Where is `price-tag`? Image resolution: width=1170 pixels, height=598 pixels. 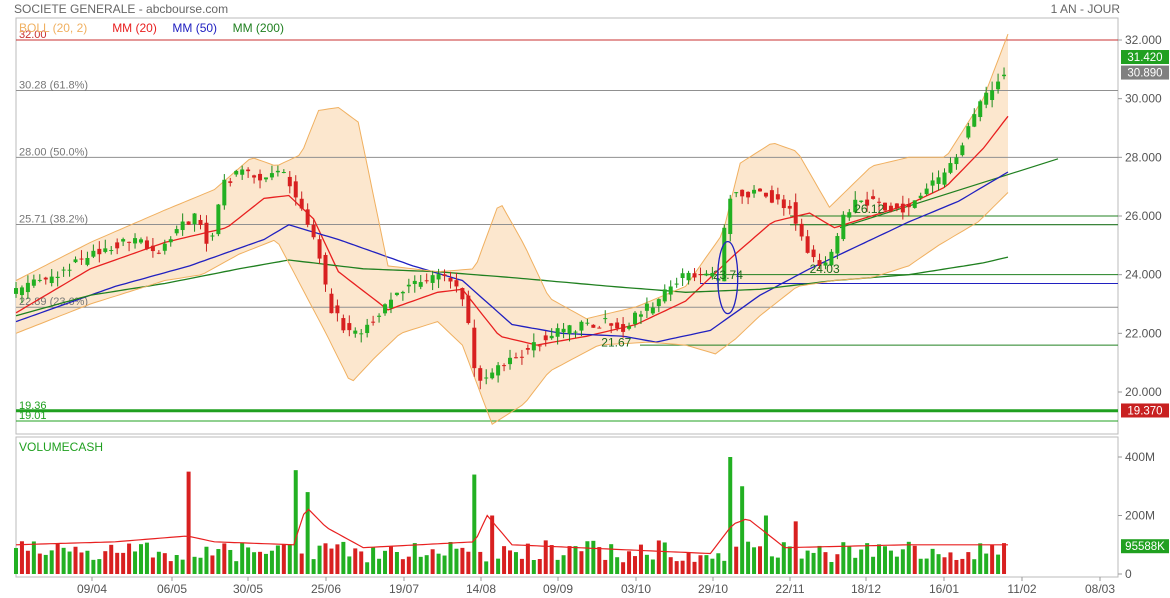
price-tag is located at coordinates (1145, 410).